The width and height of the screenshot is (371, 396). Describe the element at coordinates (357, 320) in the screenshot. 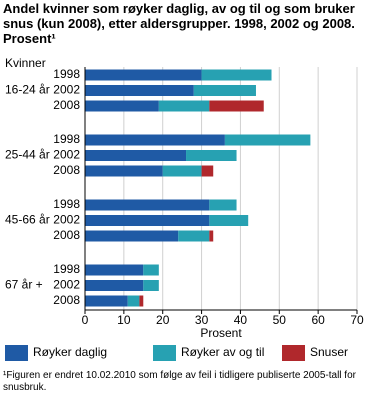

I see `x-tick-label: 70` at that location.